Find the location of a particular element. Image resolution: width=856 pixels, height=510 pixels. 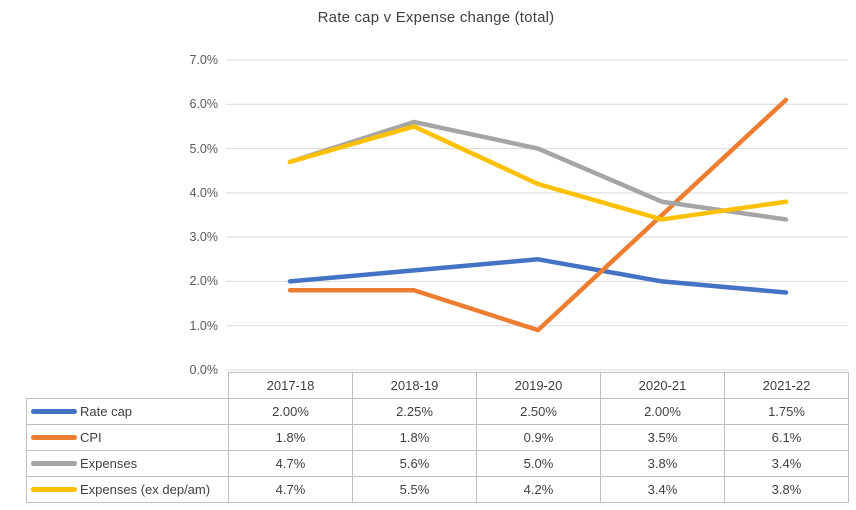

y-tick-label: 4.0% is located at coordinates (204, 192).